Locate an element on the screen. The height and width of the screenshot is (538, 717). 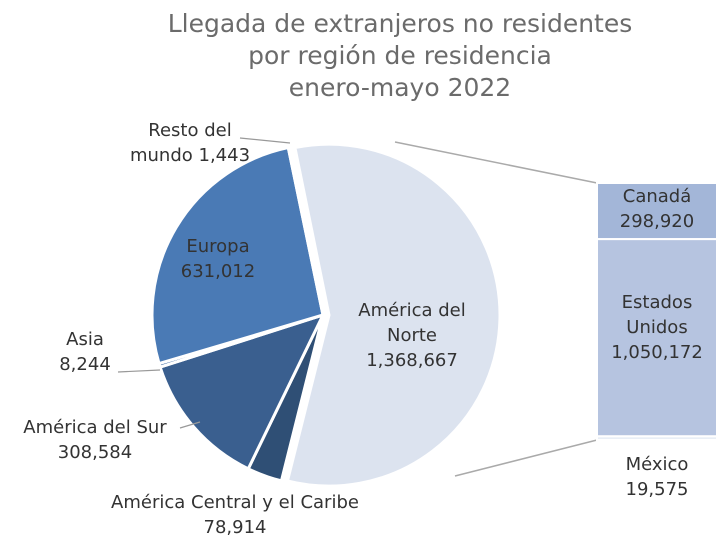
value-label: 1,050,172 is located at coordinates (657, 352).